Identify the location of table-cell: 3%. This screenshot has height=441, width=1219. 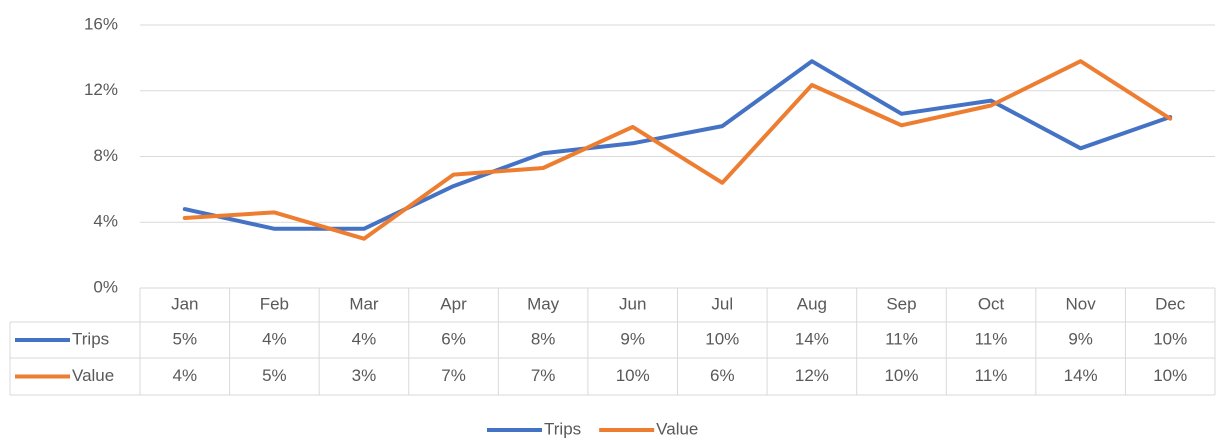
(364, 375).